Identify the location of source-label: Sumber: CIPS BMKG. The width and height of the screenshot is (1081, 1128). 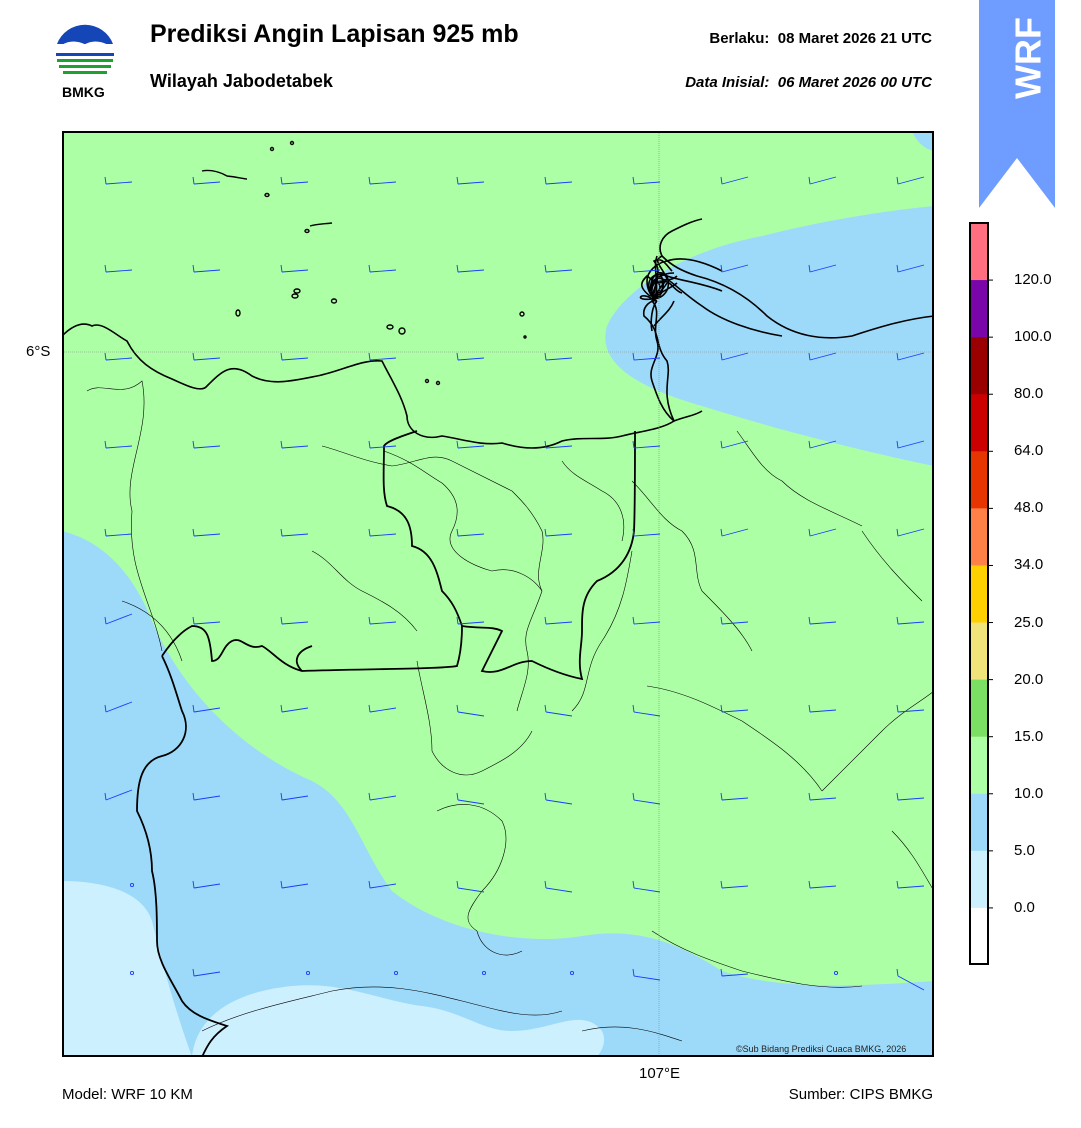
(860, 1094).